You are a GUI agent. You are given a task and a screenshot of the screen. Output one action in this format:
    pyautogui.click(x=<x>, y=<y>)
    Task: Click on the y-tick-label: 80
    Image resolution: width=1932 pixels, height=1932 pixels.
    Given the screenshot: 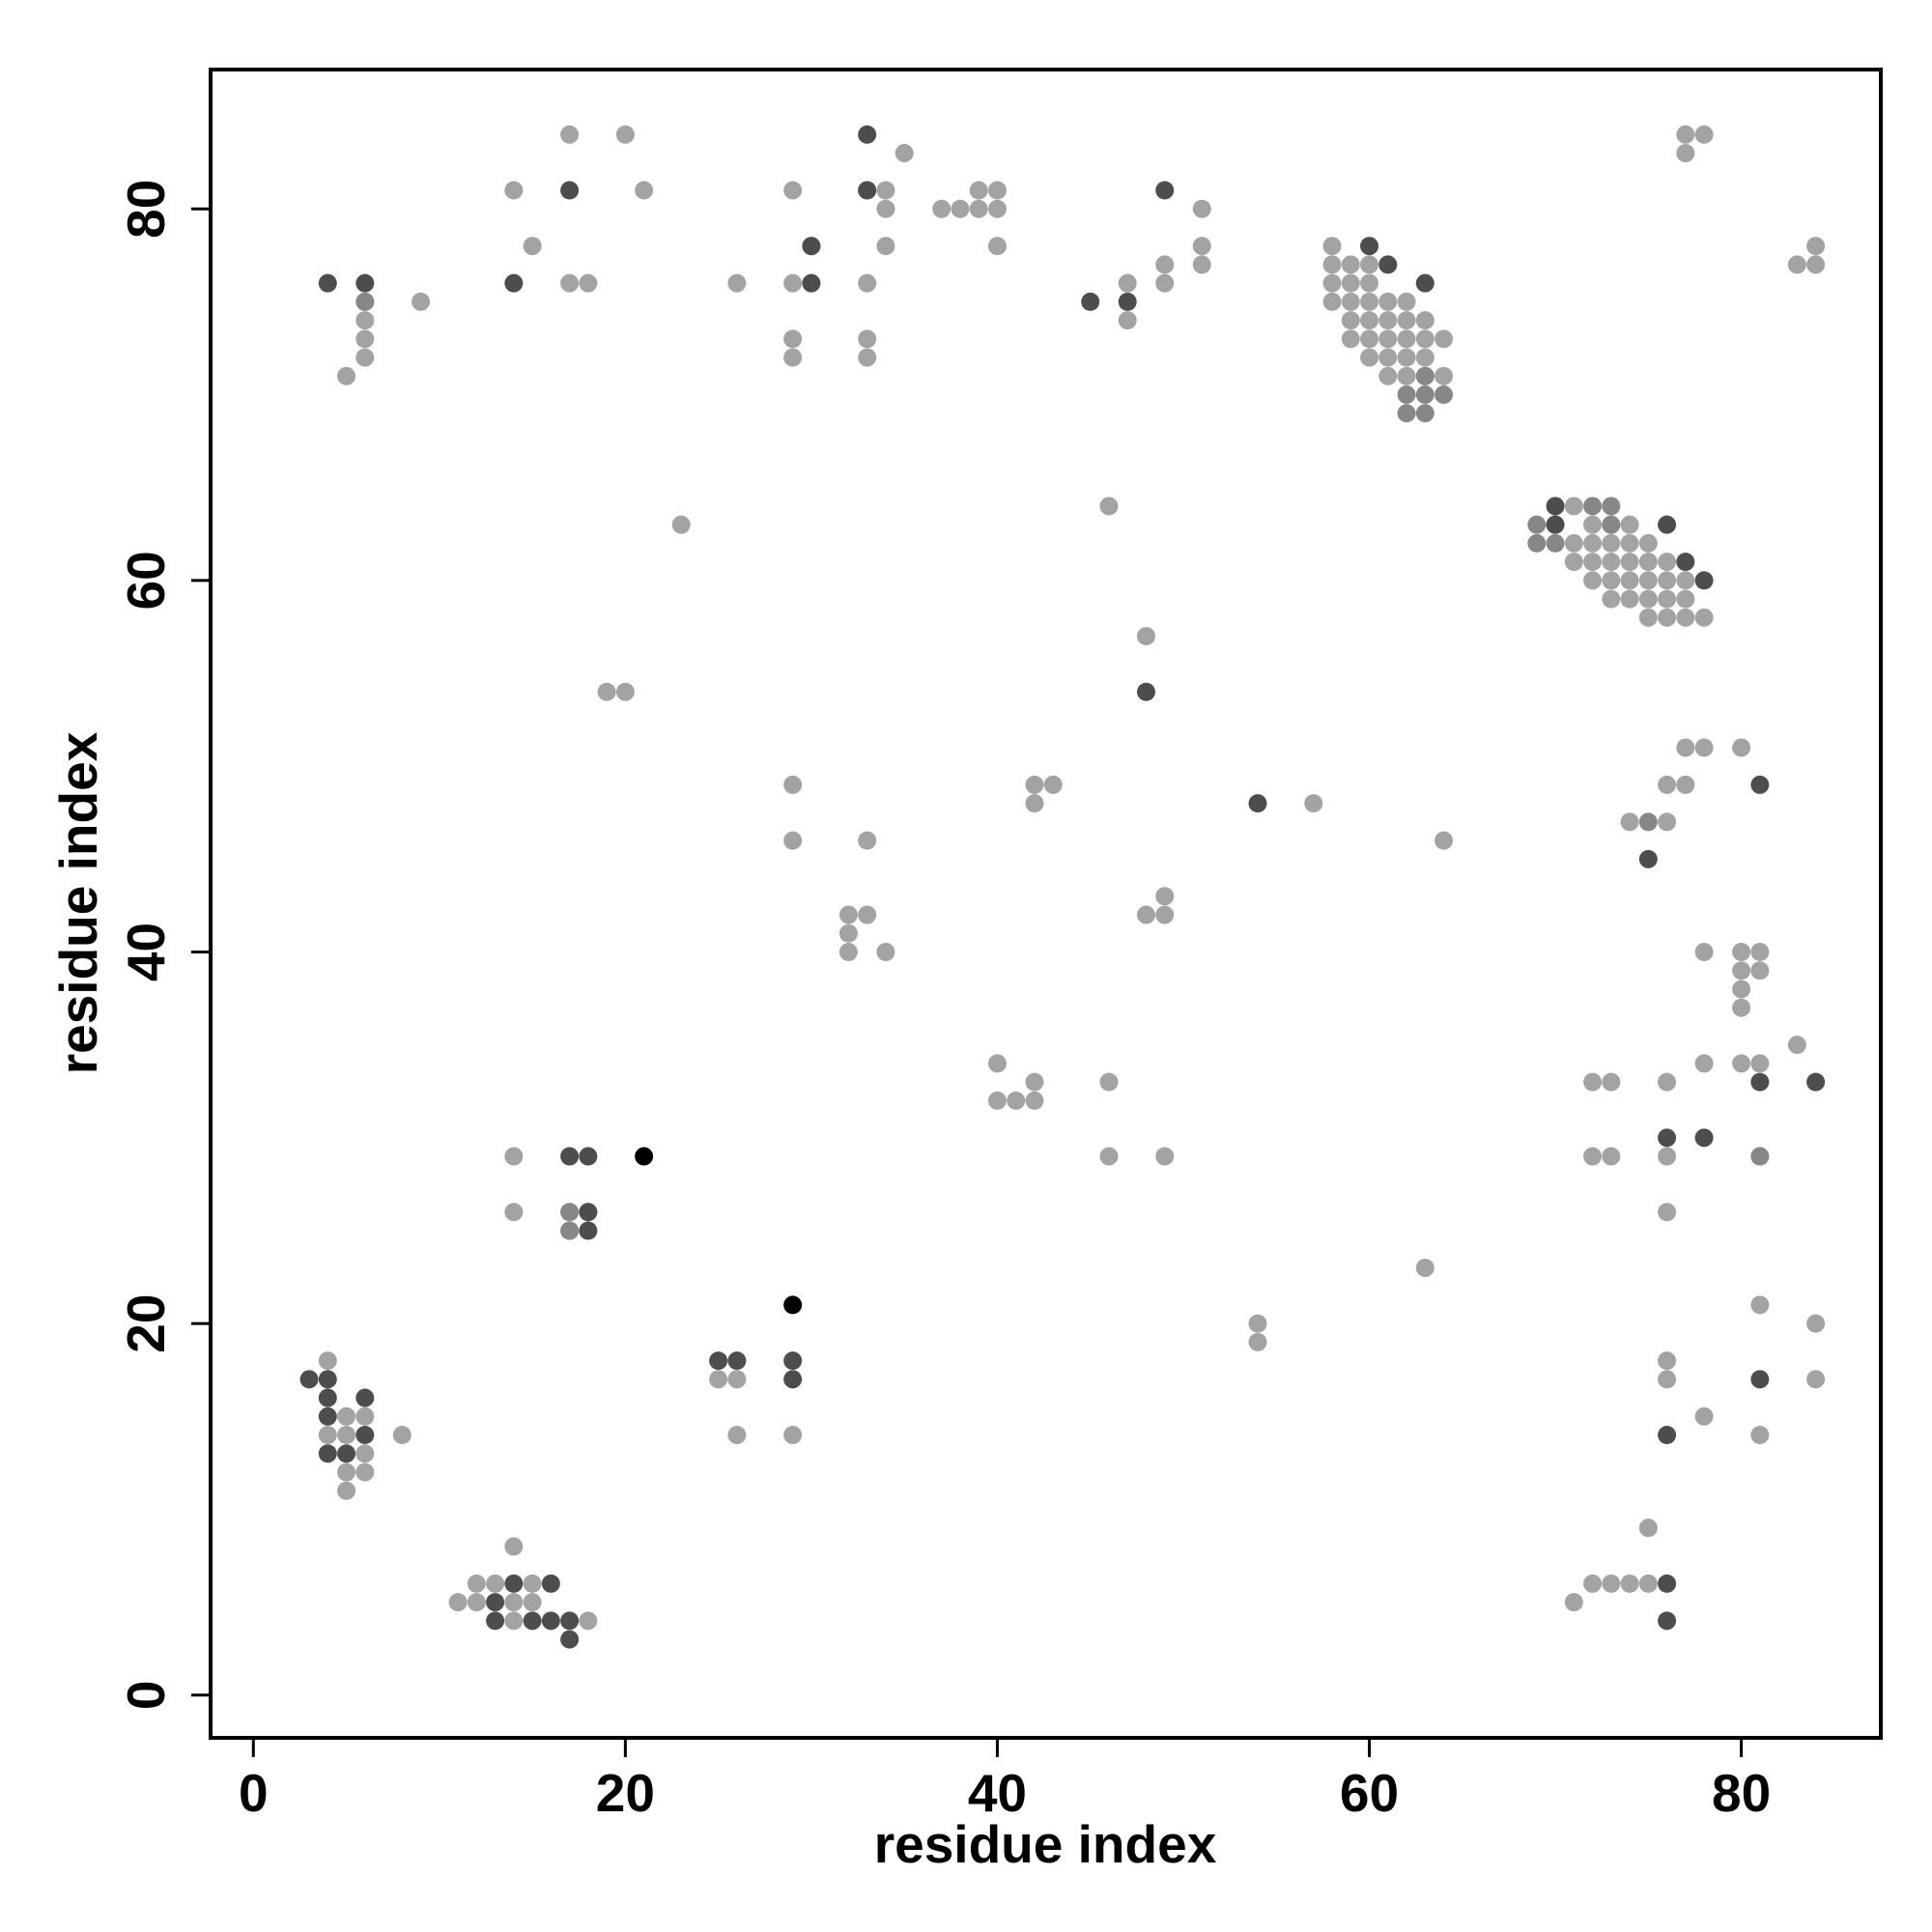 What is the action you would take?
    pyautogui.click(x=146, y=209)
    